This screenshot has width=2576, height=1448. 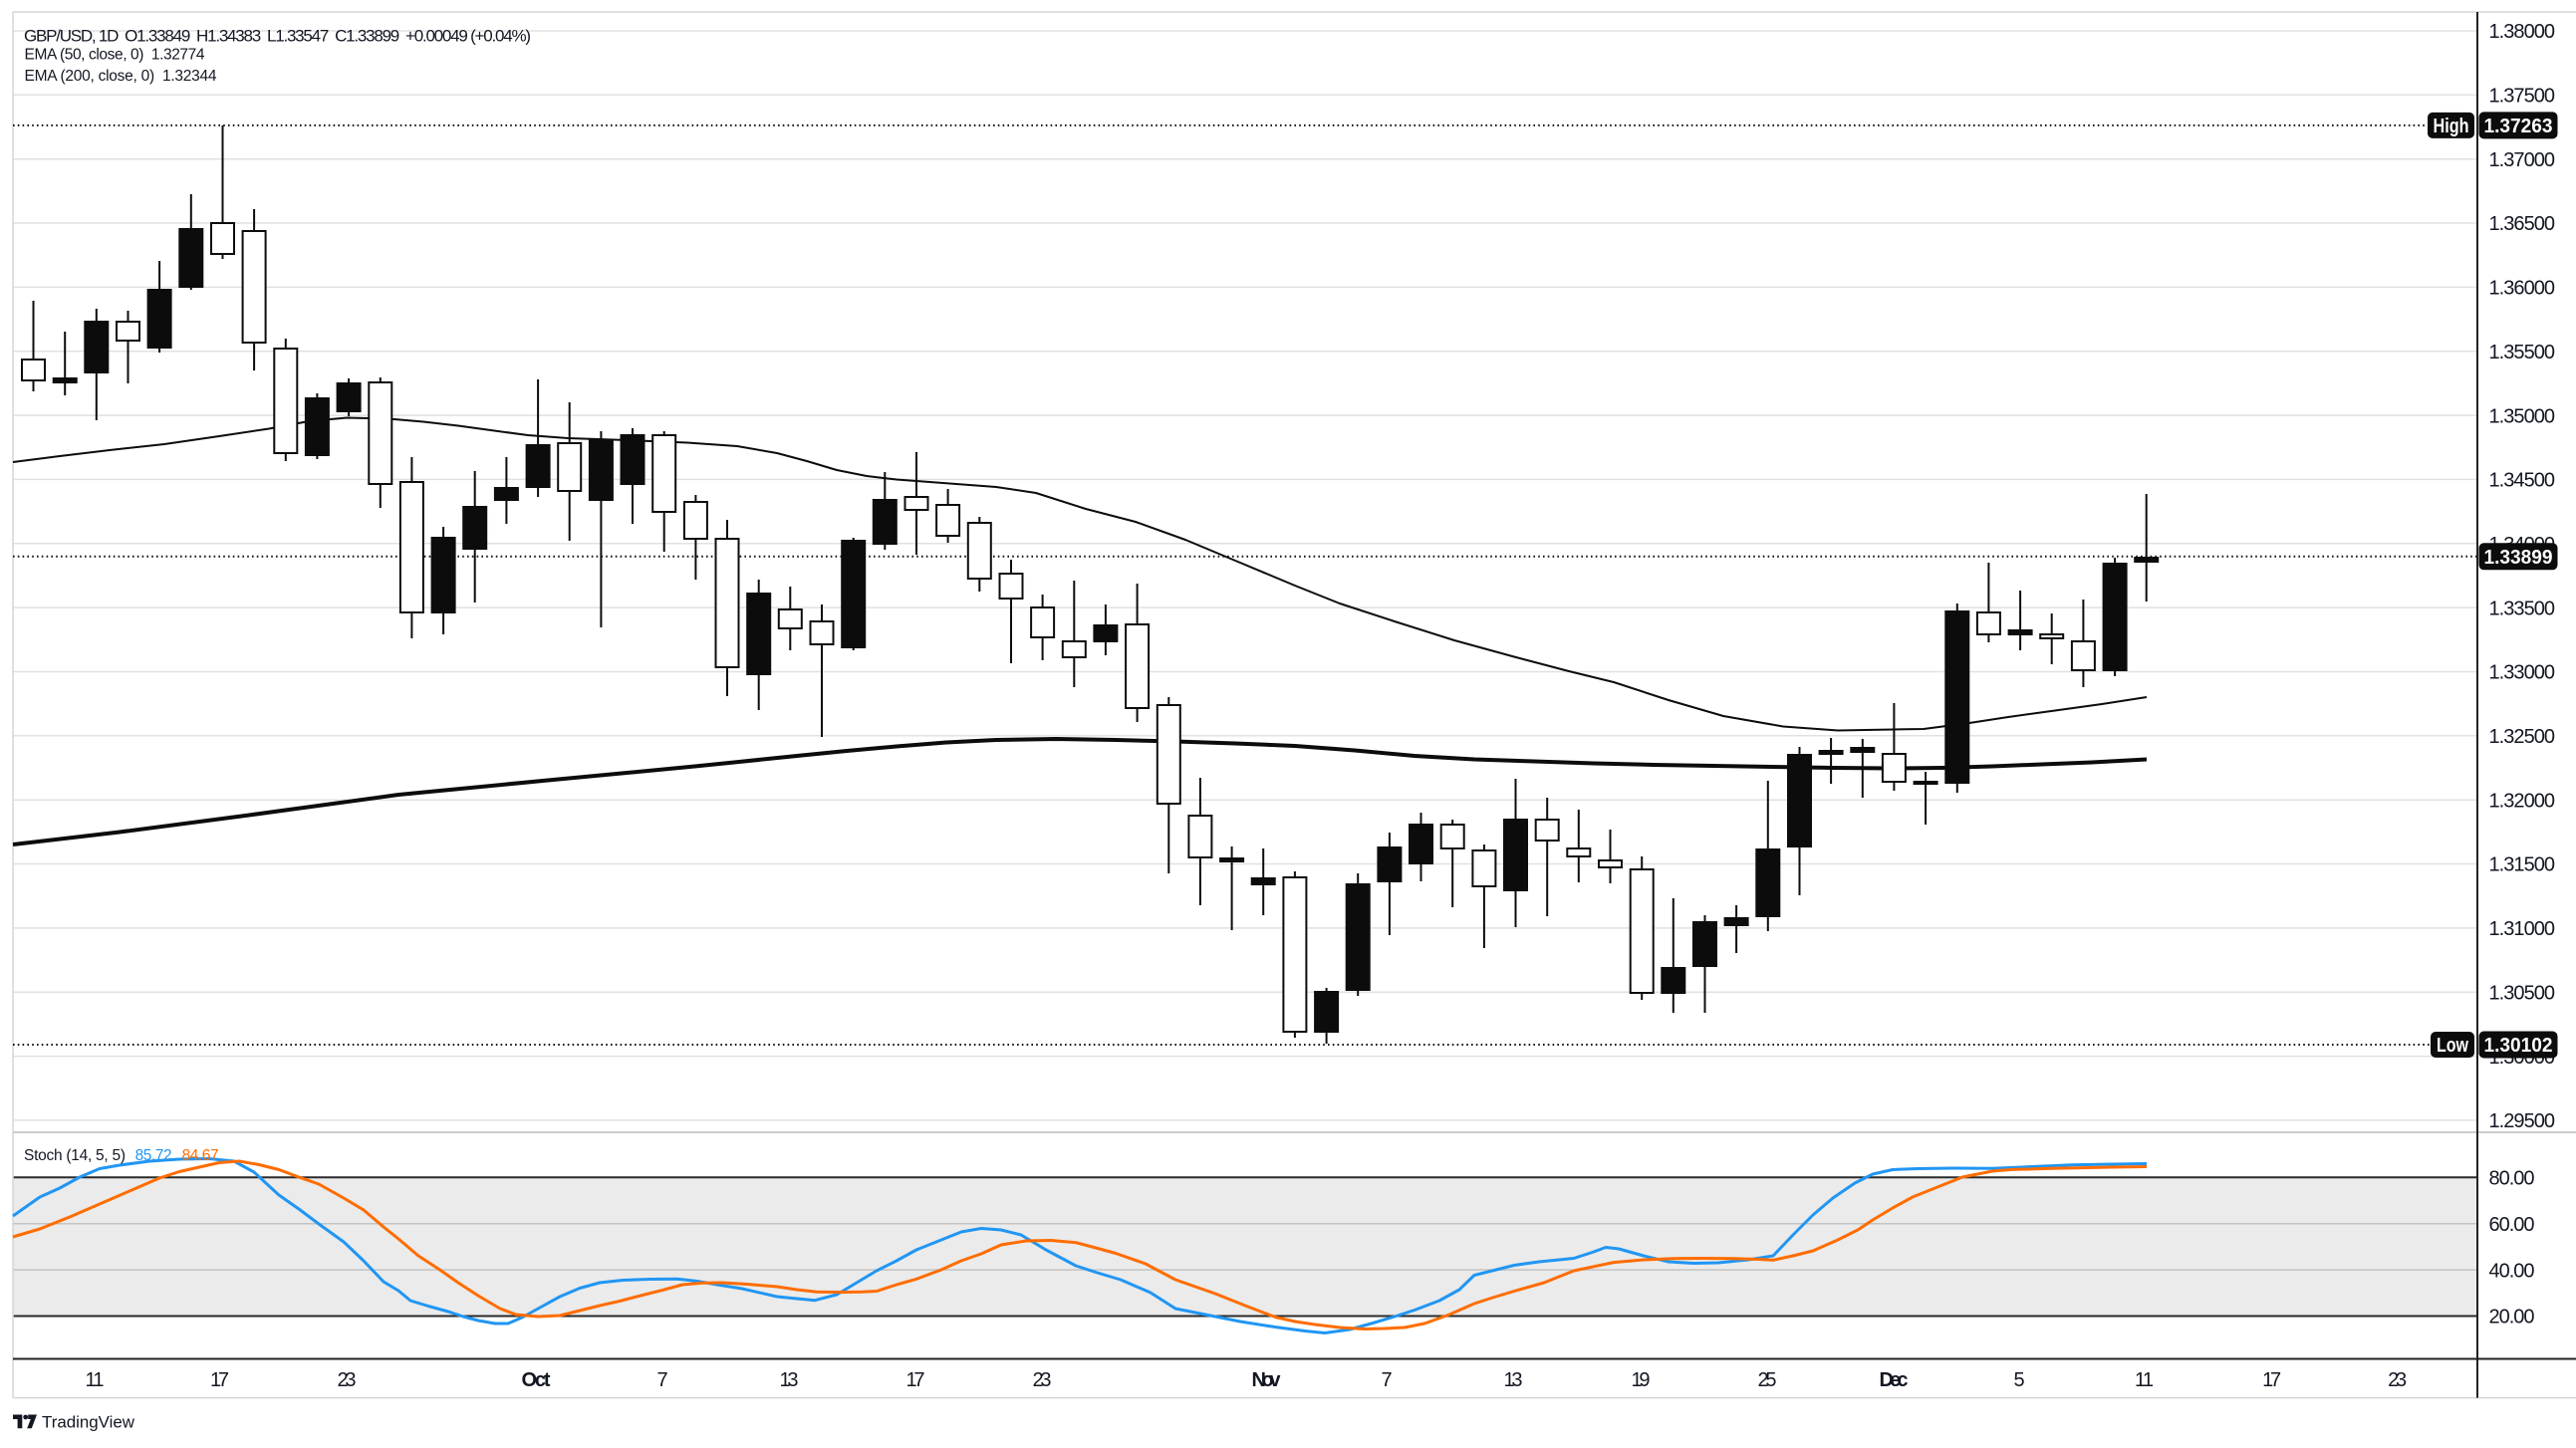 I want to click on svg-text: Low, so click(x=2452, y=1046).